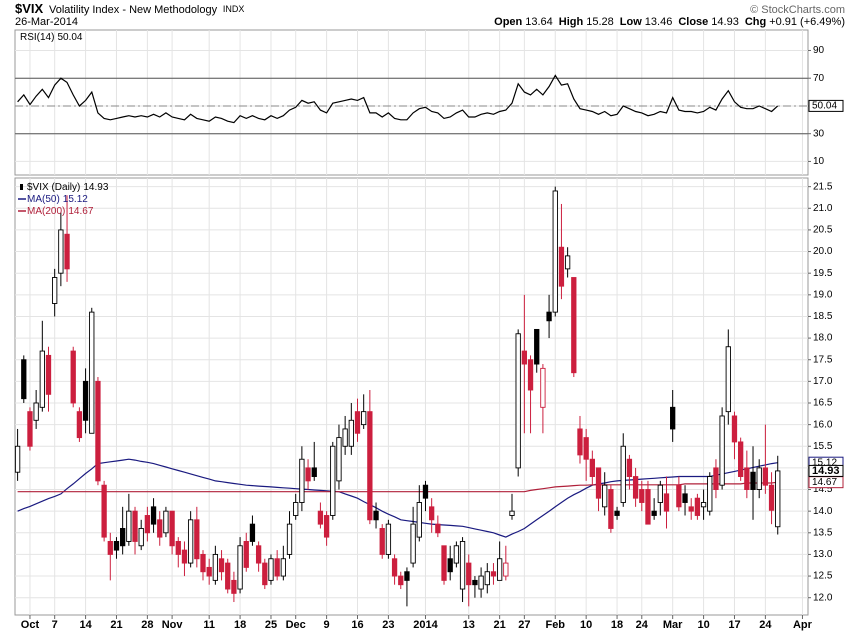 This screenshot has width=850, height=633. Describe the element at coordinates (29, 8) in the screenshot. I see `symbol: $VIX` at that location.